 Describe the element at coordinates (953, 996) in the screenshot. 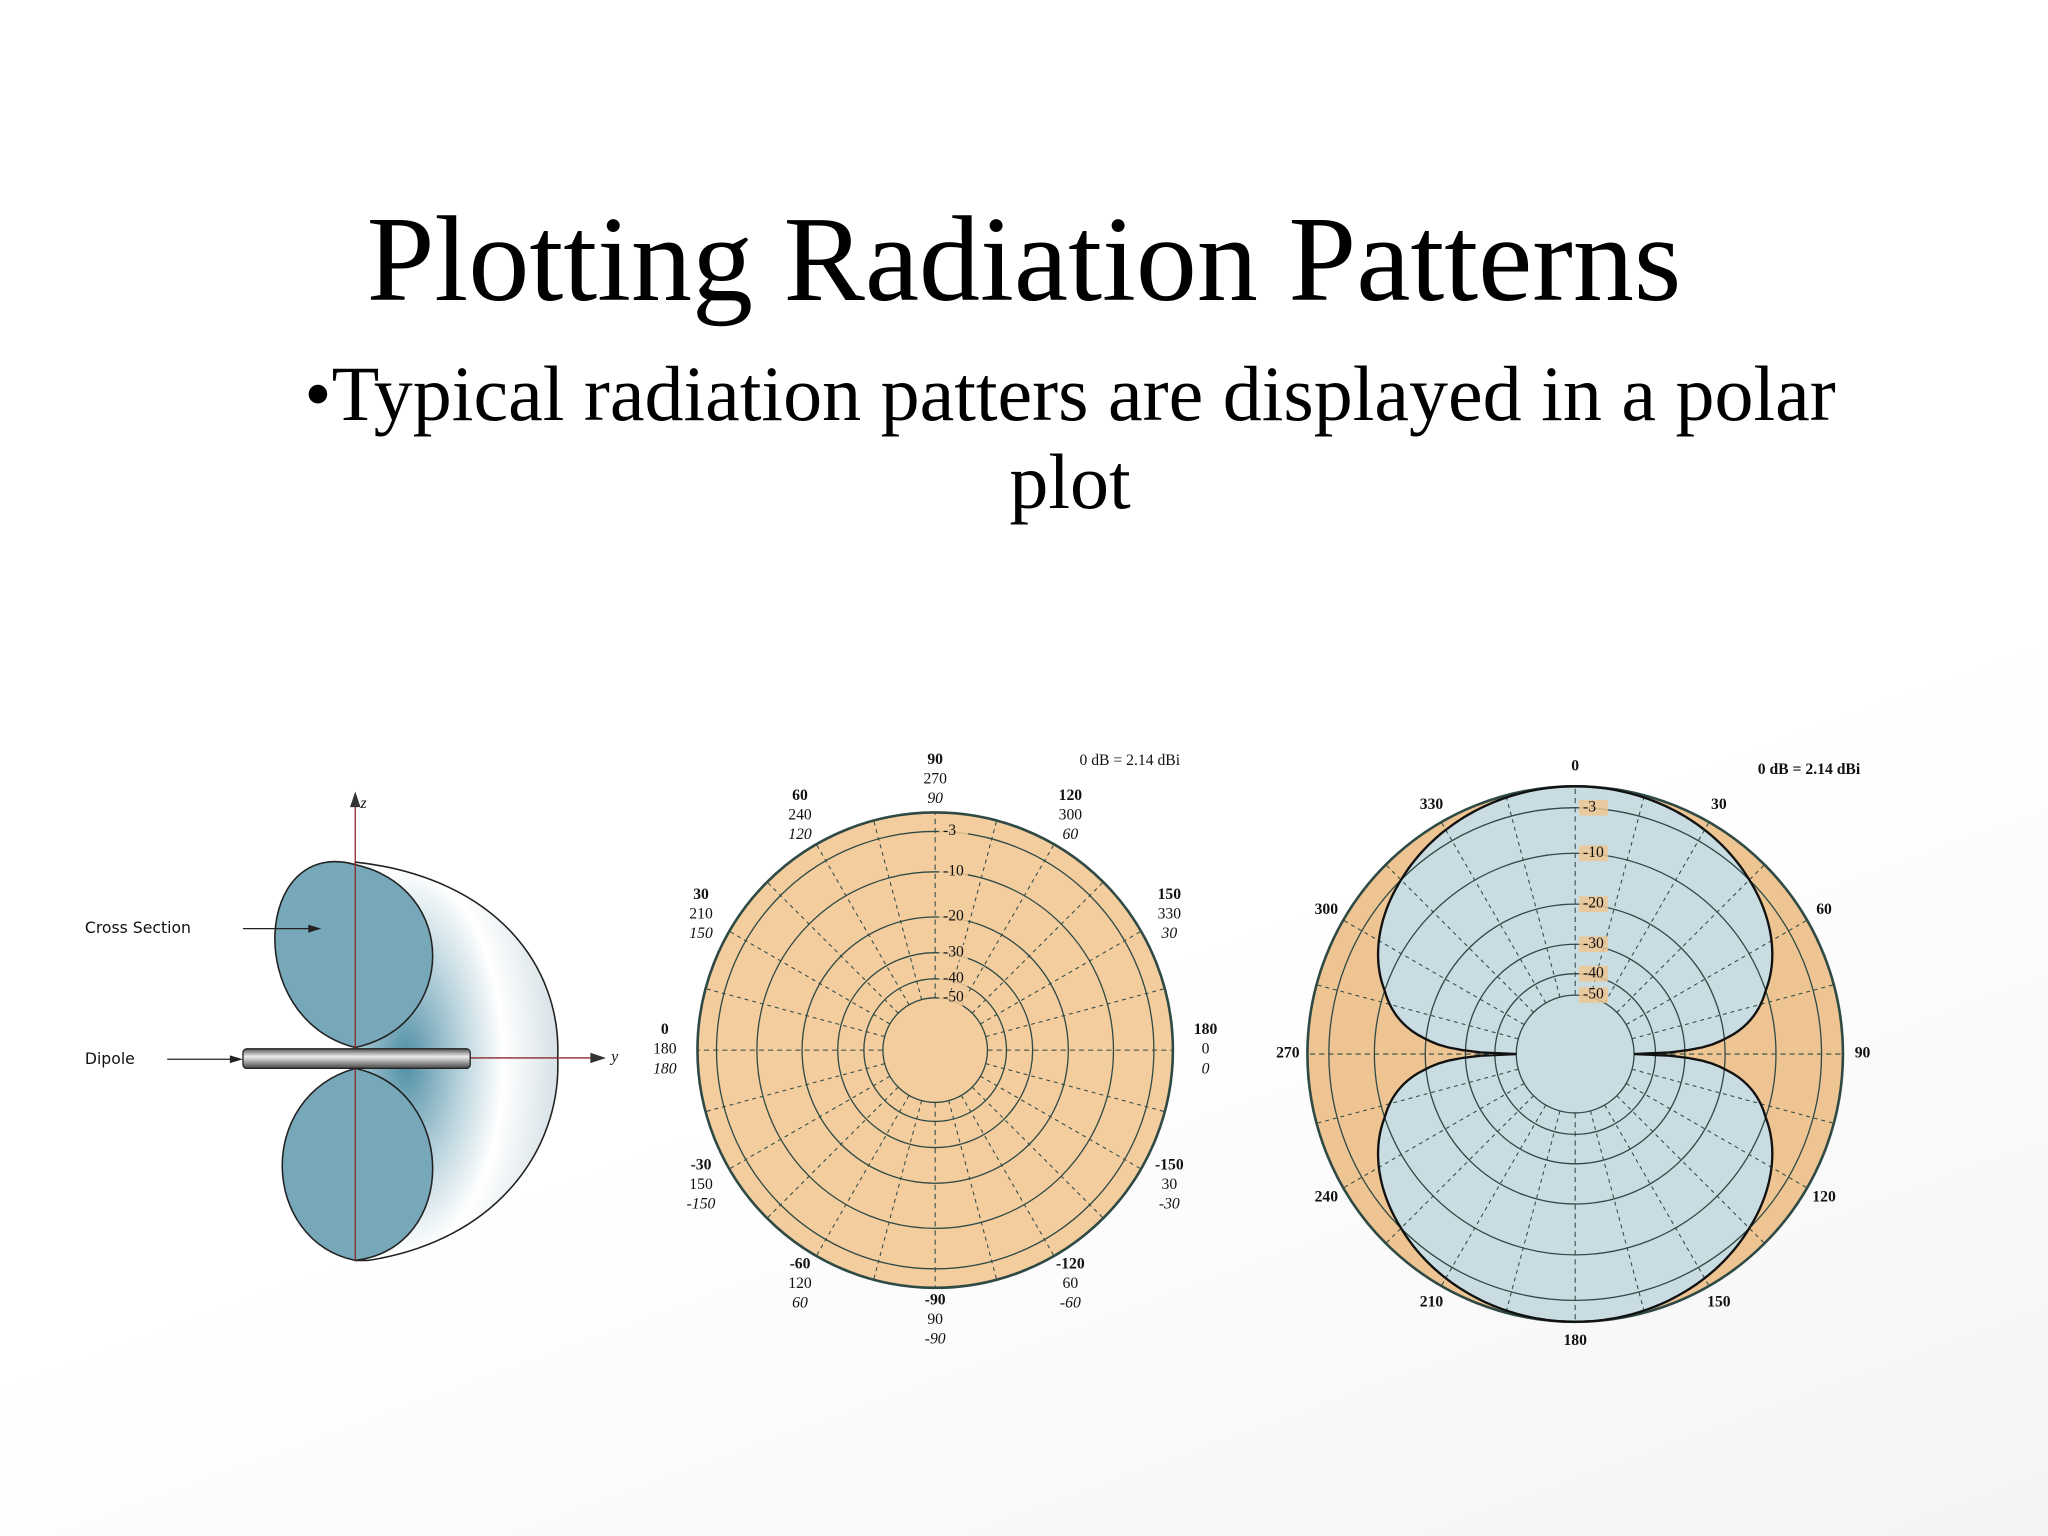

I see `ring-label: -50` at that location.